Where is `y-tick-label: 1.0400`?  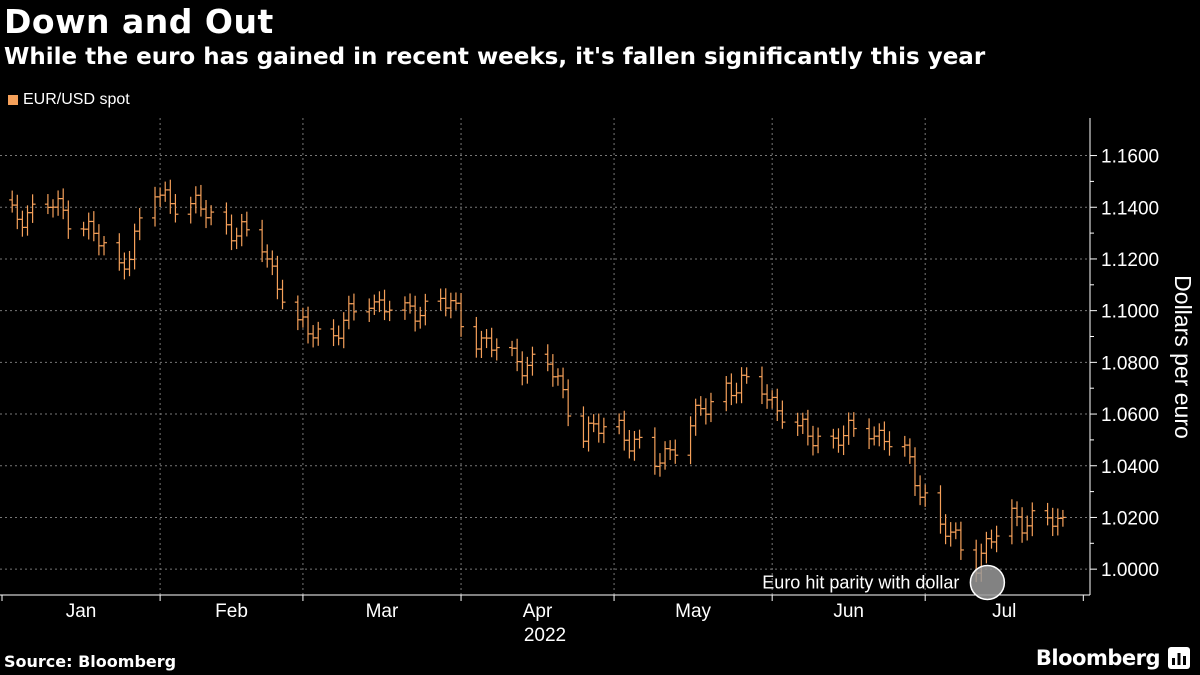 y-tick-label: 1.0400 is located at coordinates (1130, 467).